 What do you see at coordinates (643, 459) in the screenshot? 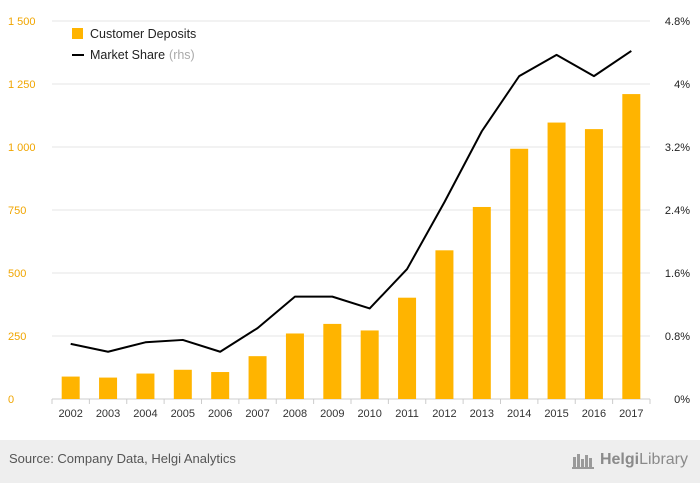
I see `logo-text: HelgiLibrary` at bounding box center [643, 459].